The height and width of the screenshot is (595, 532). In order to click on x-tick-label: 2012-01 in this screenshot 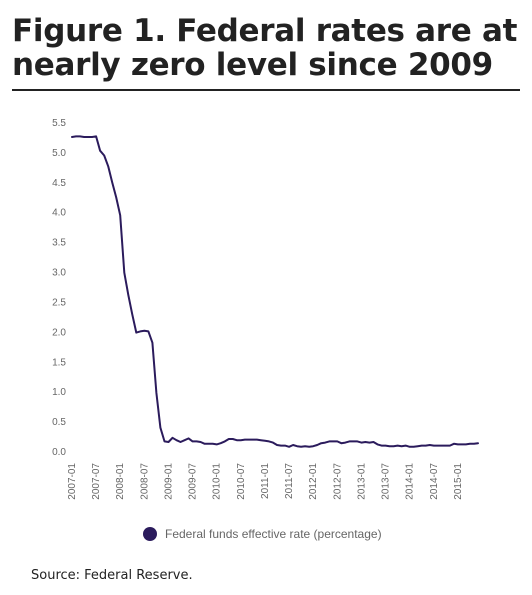, I will do `click(313, 481)`.